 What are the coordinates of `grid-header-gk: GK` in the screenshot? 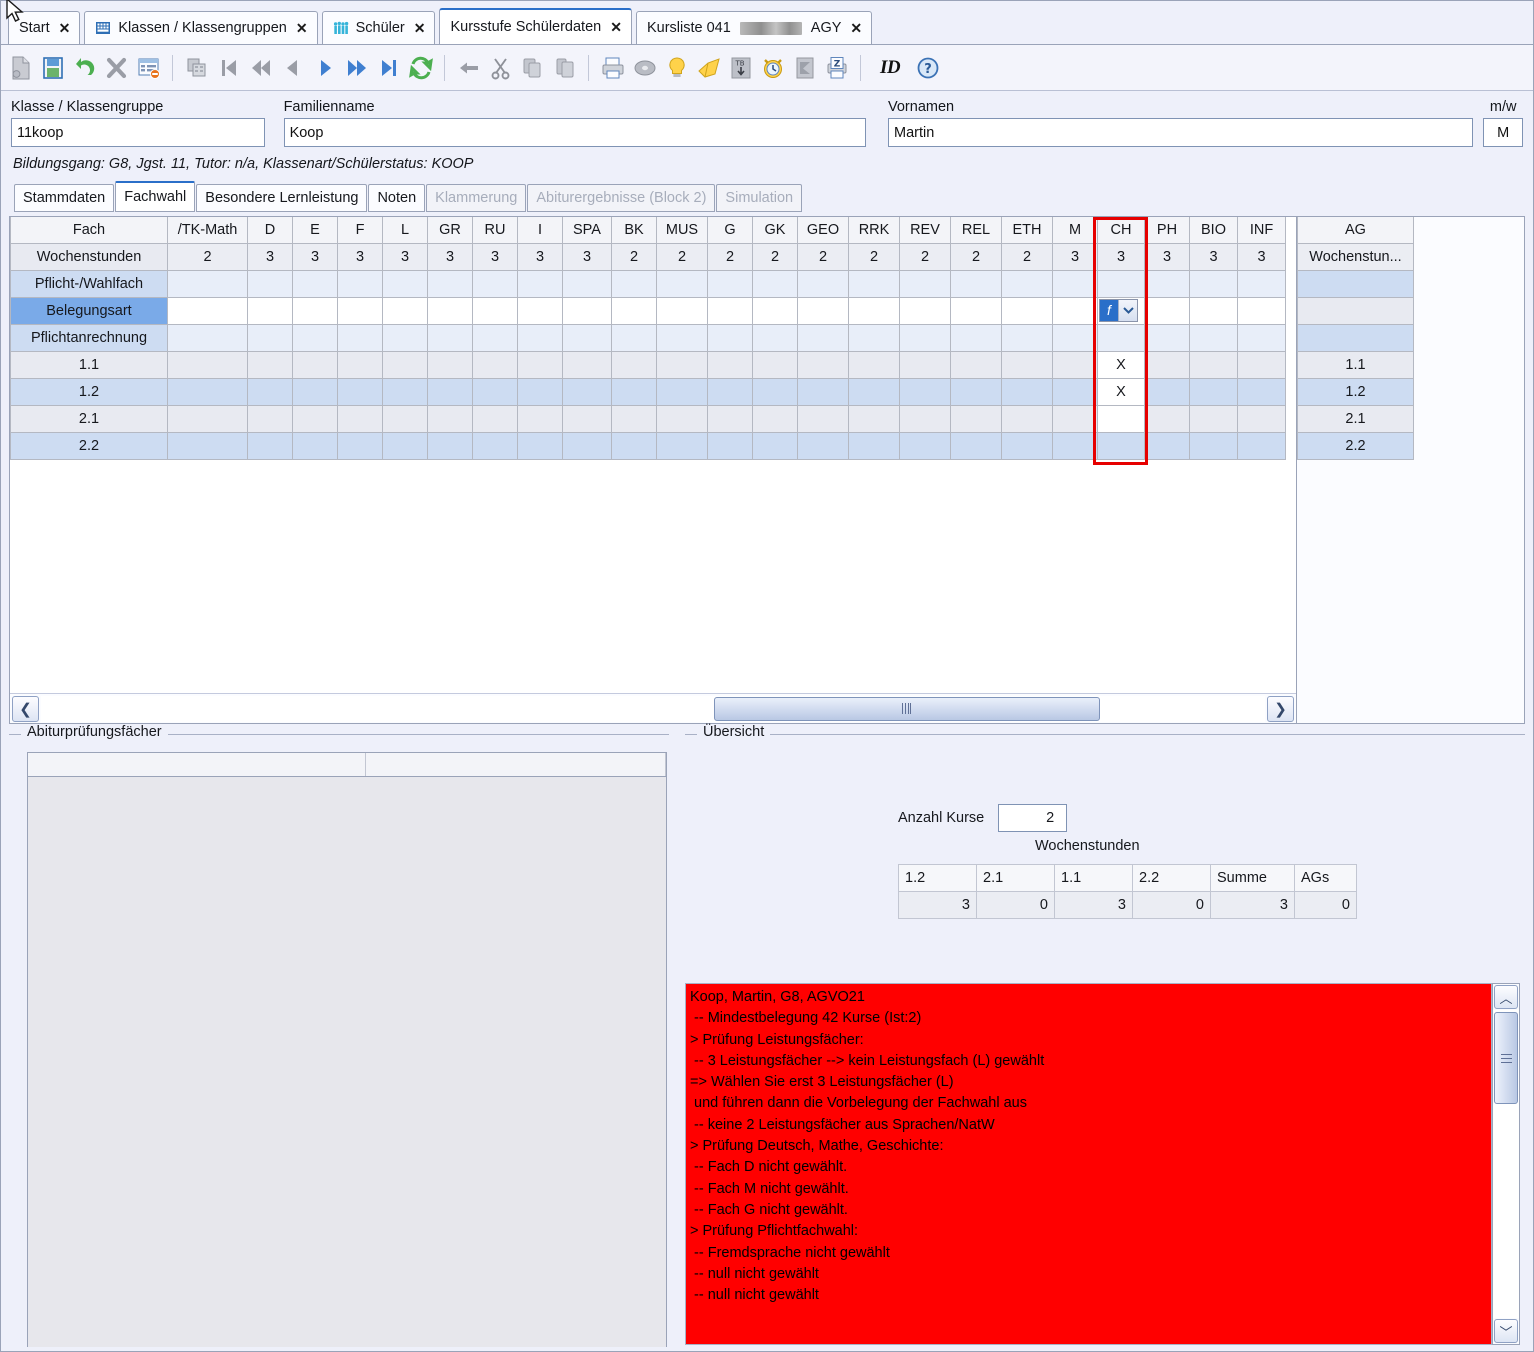 It's located at (775, 230).